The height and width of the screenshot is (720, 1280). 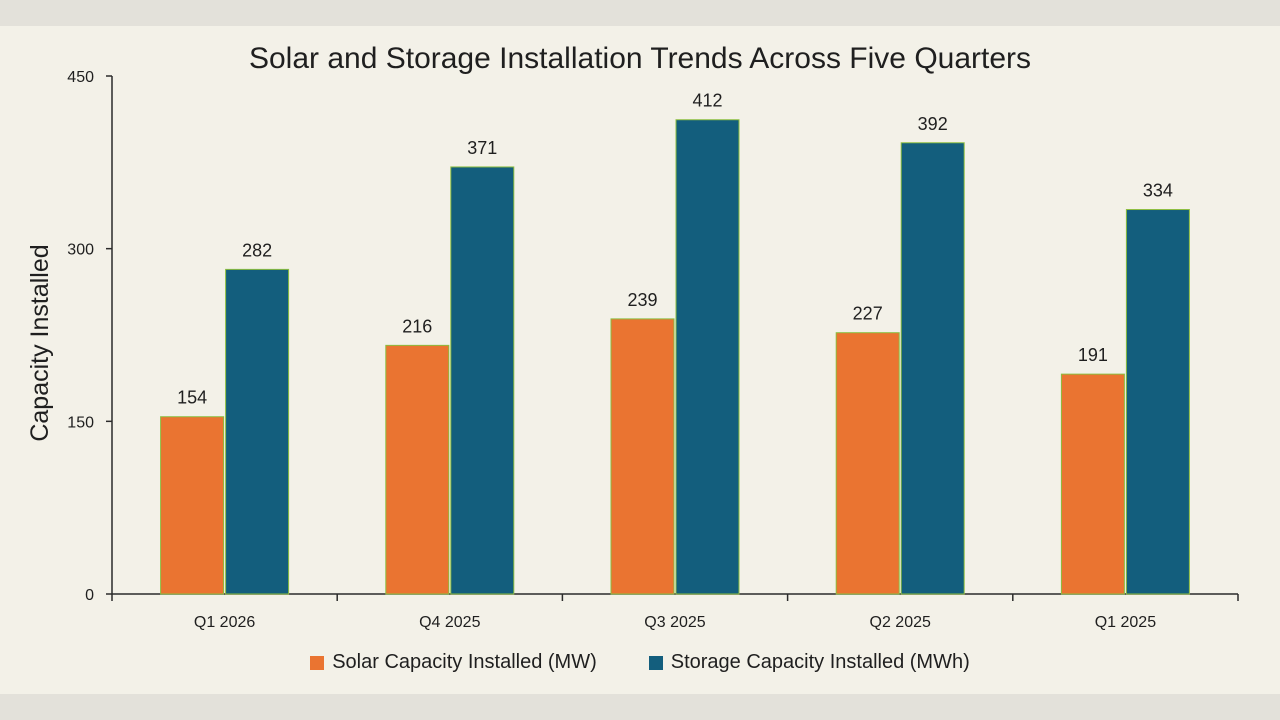 What do you see at coordinates (868, 314) in the screenshot?
I see `data-label-solar: 227` at bounding box center [868, 314].